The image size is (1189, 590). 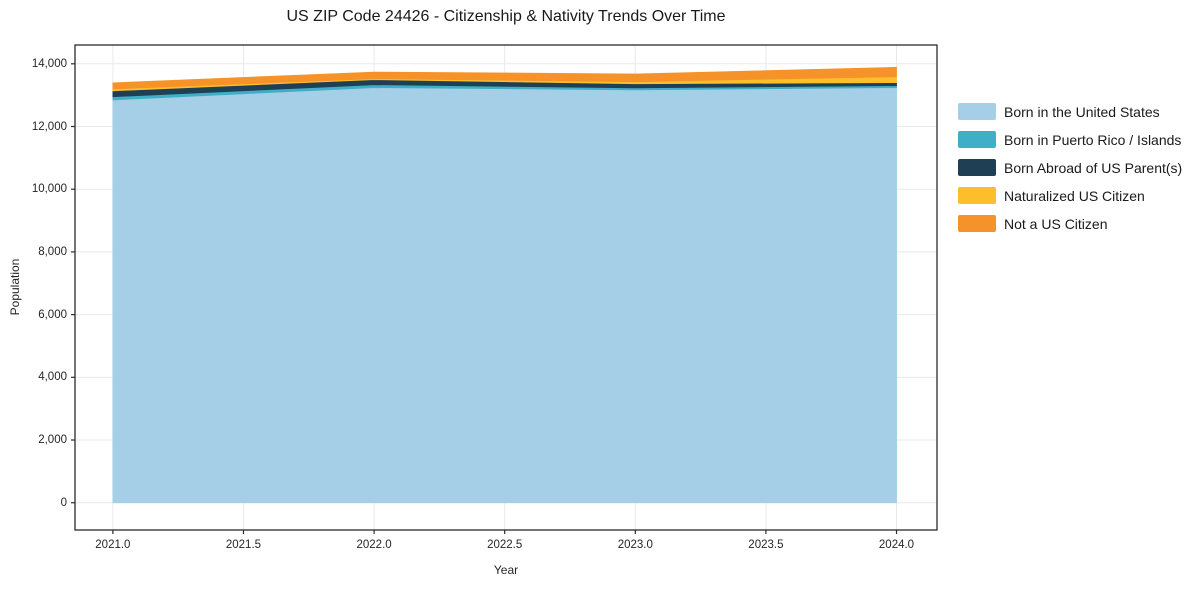 What do you see at coordinates (113, 545) in the screenshot?
I see `x-tick-label: 2021.0` at bounding box center [113, 545].